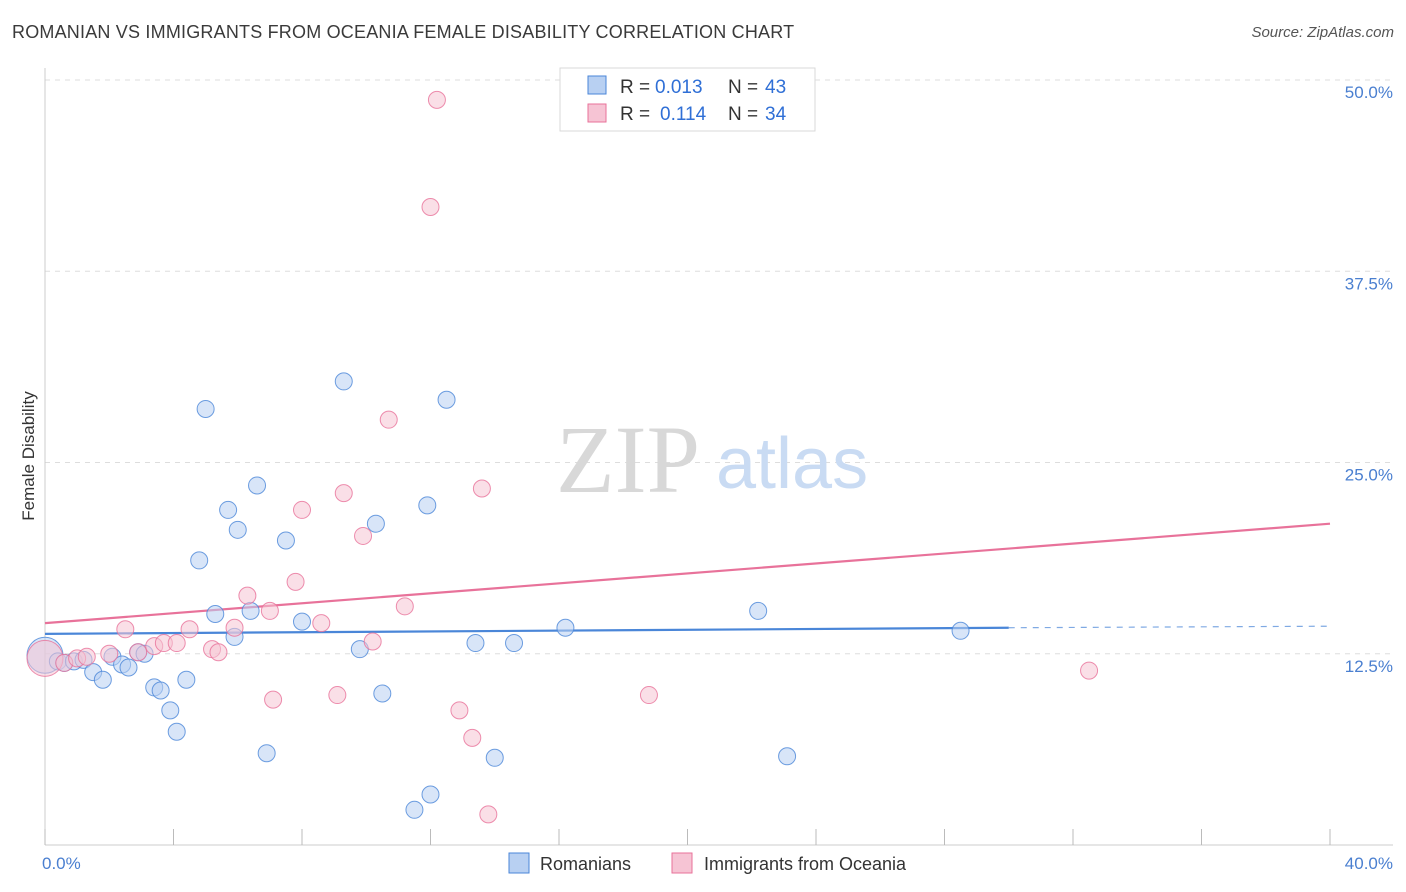  What do you see at coordinates (776, 114) in the screenshot?
I see `legend-n-value-oceania: 34` at bounding box center [776, 114].